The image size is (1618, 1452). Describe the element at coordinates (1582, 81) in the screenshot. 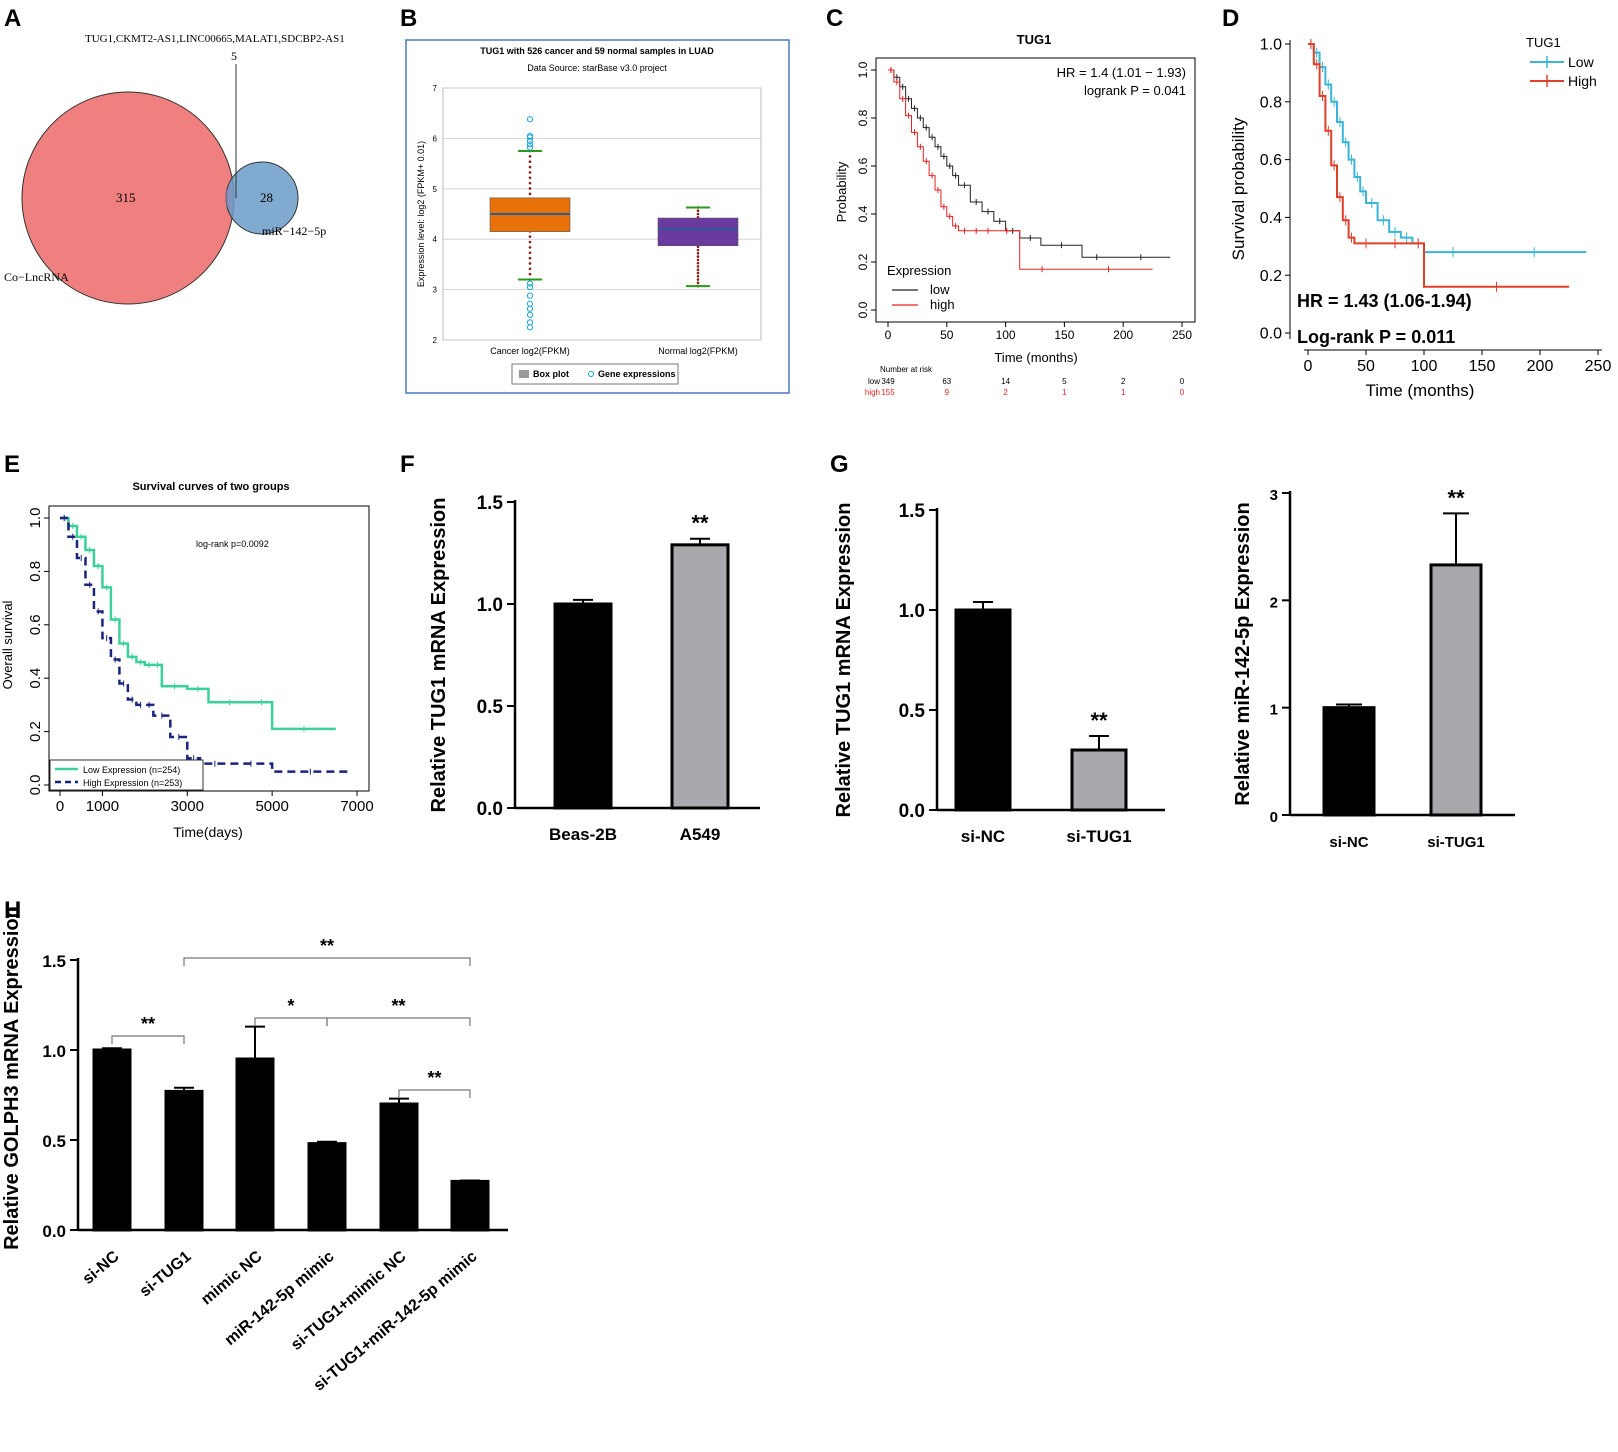

I see `panel-d-legend-high: High` at that location.